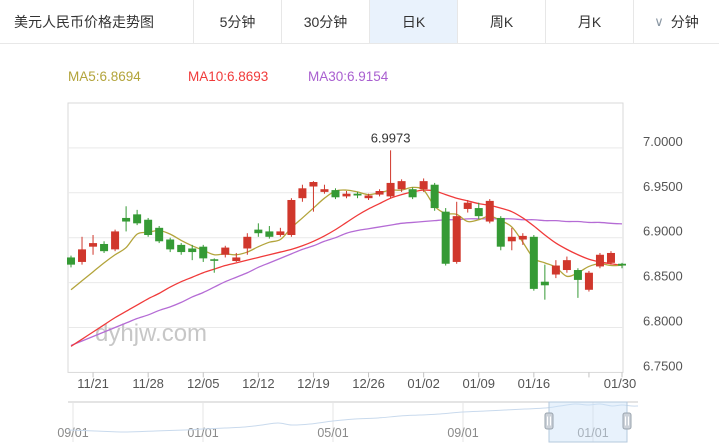 The image size is (719, 448). I want to click on ma-legend: MA5:6.8694 MA10:6.8693 MA30:6.9154, so click(359, 77).